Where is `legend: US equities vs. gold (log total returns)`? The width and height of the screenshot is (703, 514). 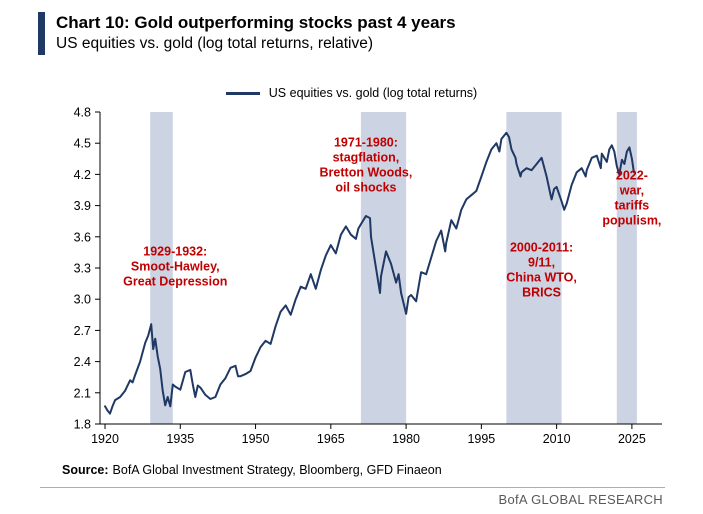 legend: US equities vs. gold (log total returns) is located at coordinates (351, 93).